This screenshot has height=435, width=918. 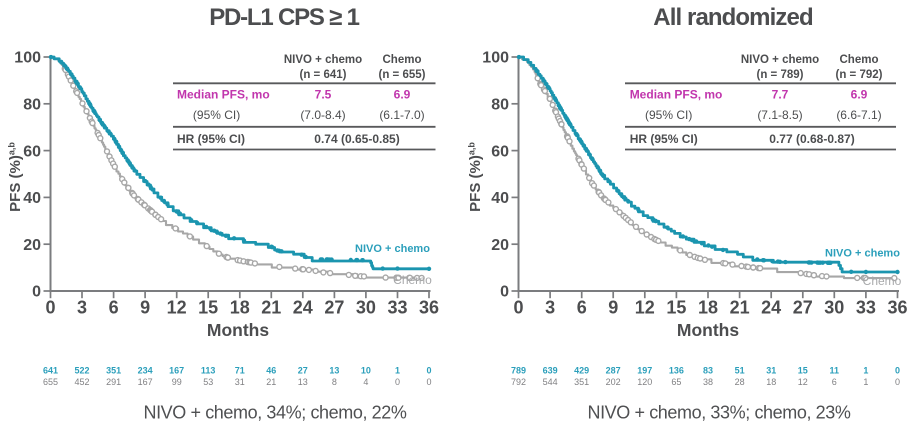 I want to click on svg-text: 655, so click(x=50, y=382).